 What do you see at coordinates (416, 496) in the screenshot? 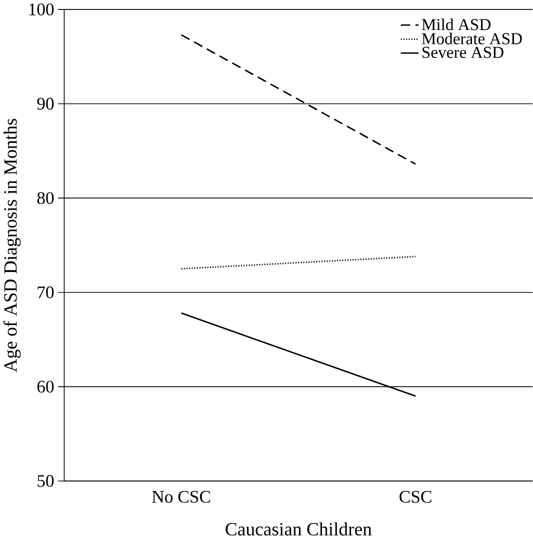
I see `x-tick-label: CSC` at bounding box center [416, 496].